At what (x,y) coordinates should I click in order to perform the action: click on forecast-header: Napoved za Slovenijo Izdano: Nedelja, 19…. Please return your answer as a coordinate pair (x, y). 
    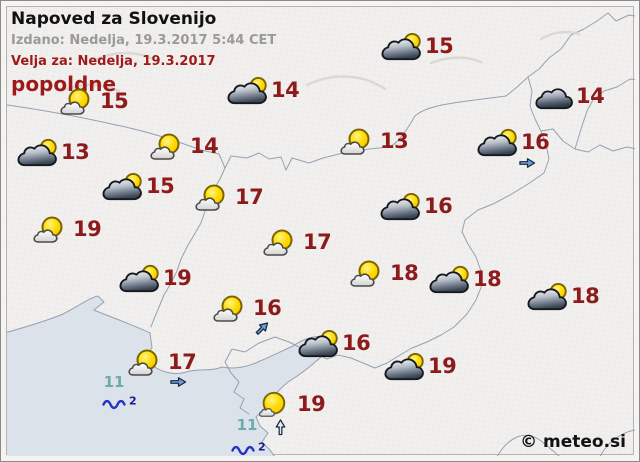
    Looking at the image, I should click on (143, 53).